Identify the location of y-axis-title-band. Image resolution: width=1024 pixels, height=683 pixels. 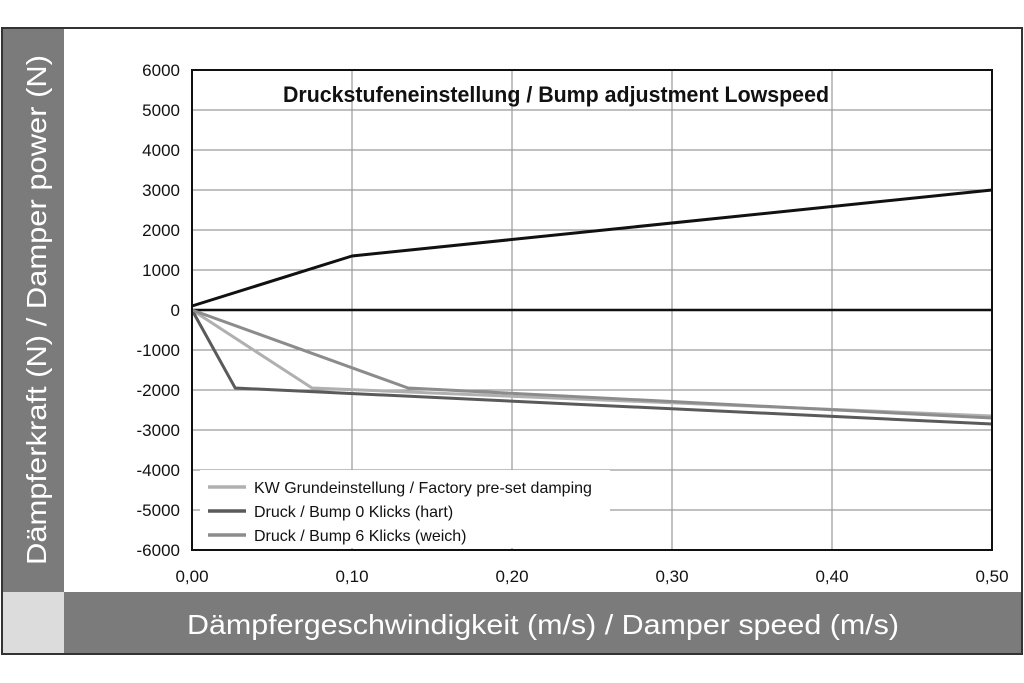
(33, 310).